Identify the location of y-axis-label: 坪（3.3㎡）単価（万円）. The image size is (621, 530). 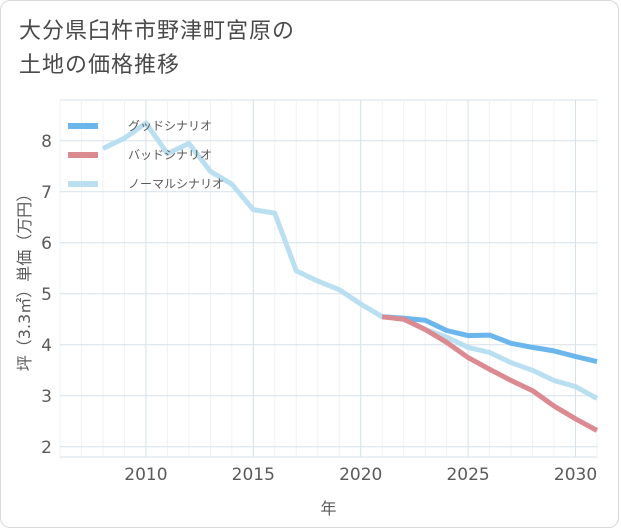
(24, 278).